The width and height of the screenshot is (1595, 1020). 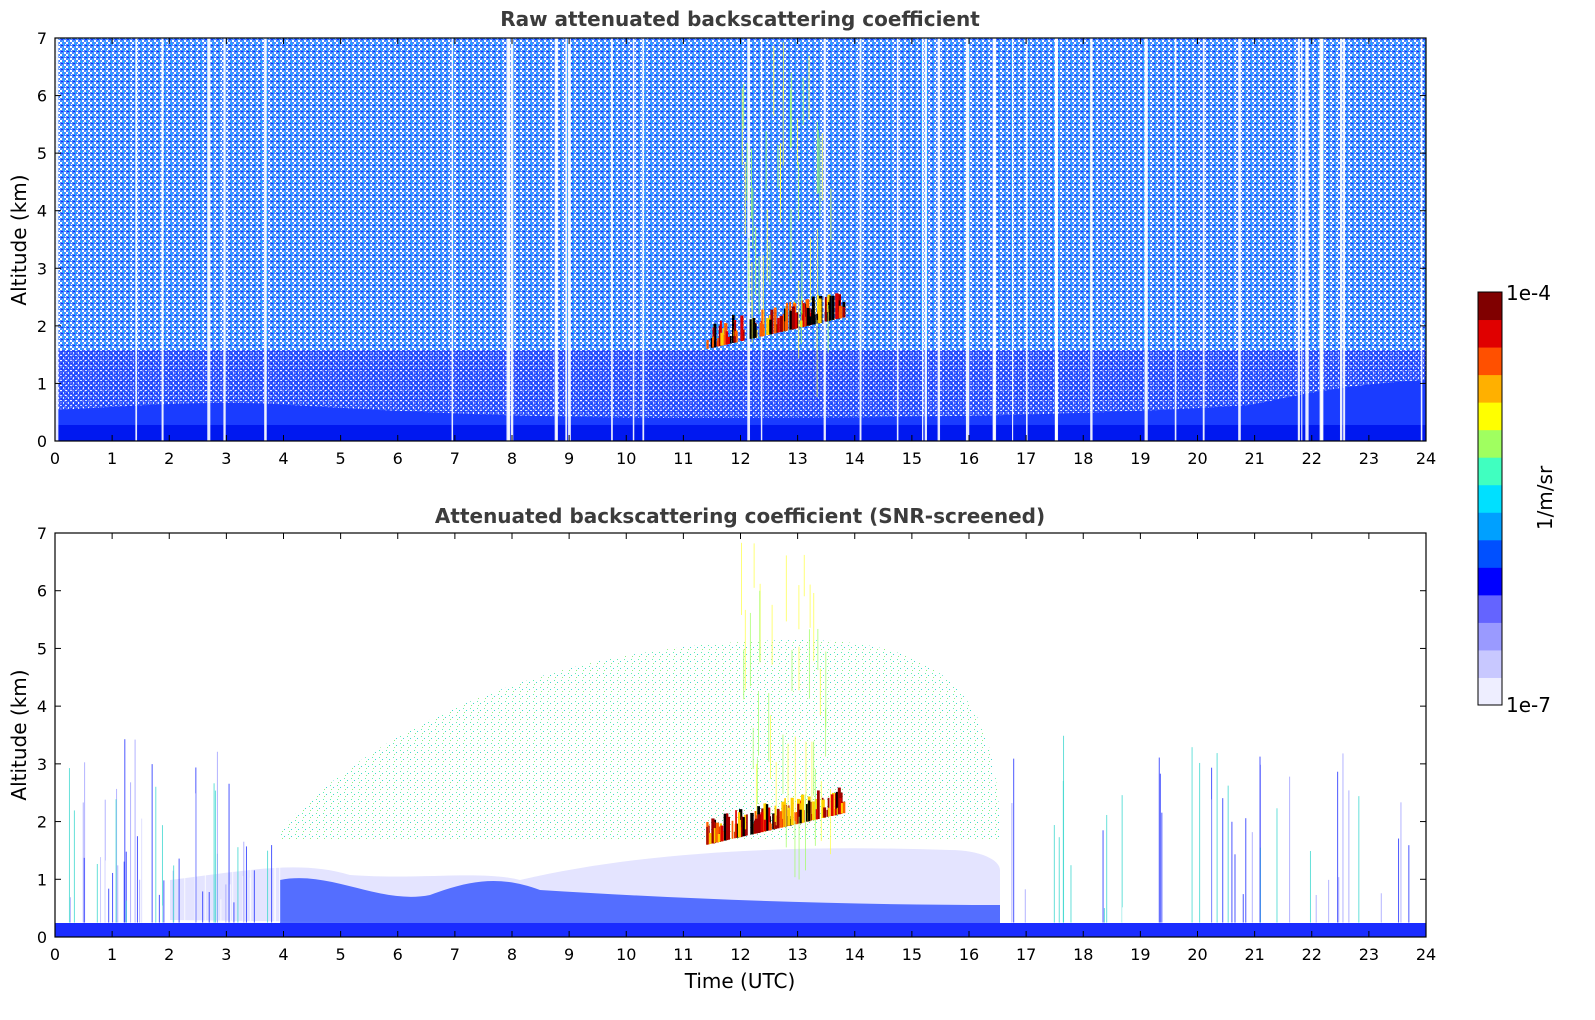 I want to click on colorbar-unit-label: 1/m/sr, so click(x=1545, y=497).